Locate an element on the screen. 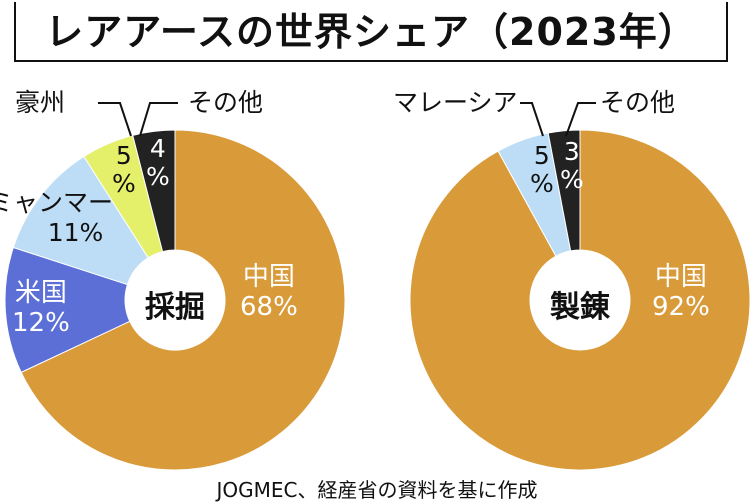 This screenshot has height=502, width=754. slice-label-china-mining: 中国 68% is located at coordinates (269, 292).